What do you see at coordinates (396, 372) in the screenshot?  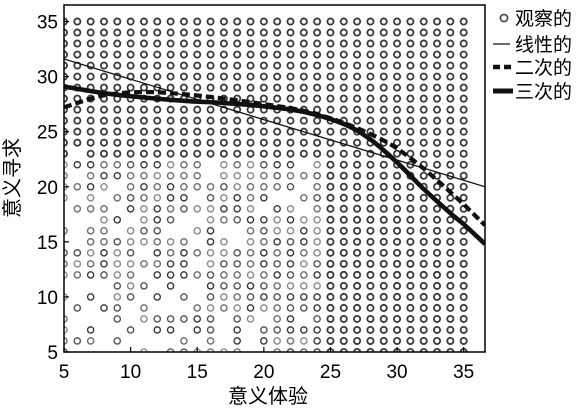 I see `x-tick-label: 30` at bounding box center [396, 372].